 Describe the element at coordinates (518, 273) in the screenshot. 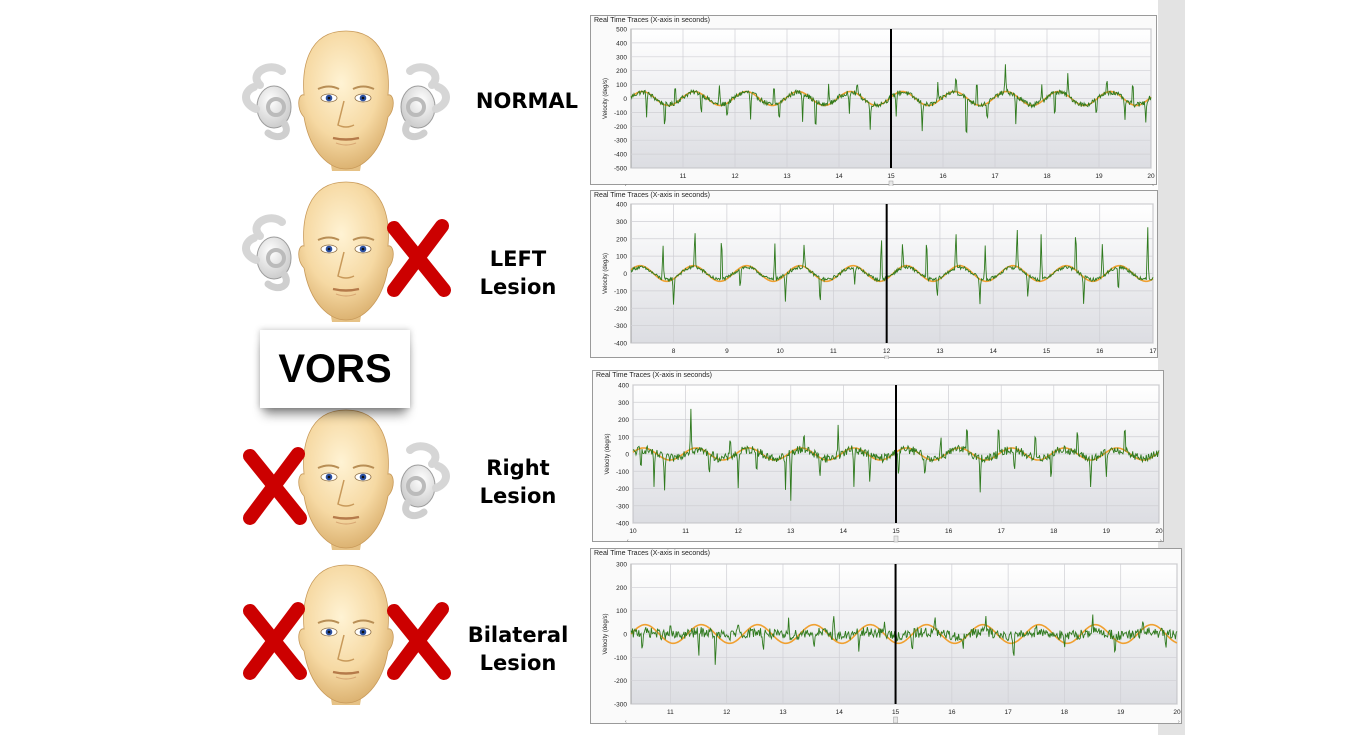

I see `row-label-left-lesion: LEFT Lesion` at that location.